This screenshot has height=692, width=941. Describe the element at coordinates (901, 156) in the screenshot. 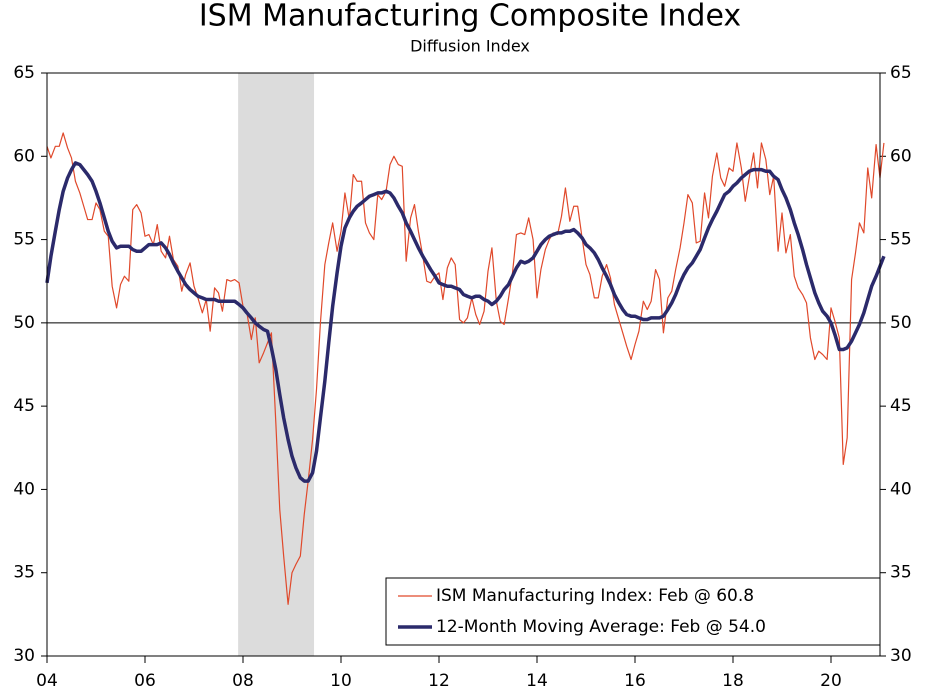

I see `y2-tick-label: 60` at that location.